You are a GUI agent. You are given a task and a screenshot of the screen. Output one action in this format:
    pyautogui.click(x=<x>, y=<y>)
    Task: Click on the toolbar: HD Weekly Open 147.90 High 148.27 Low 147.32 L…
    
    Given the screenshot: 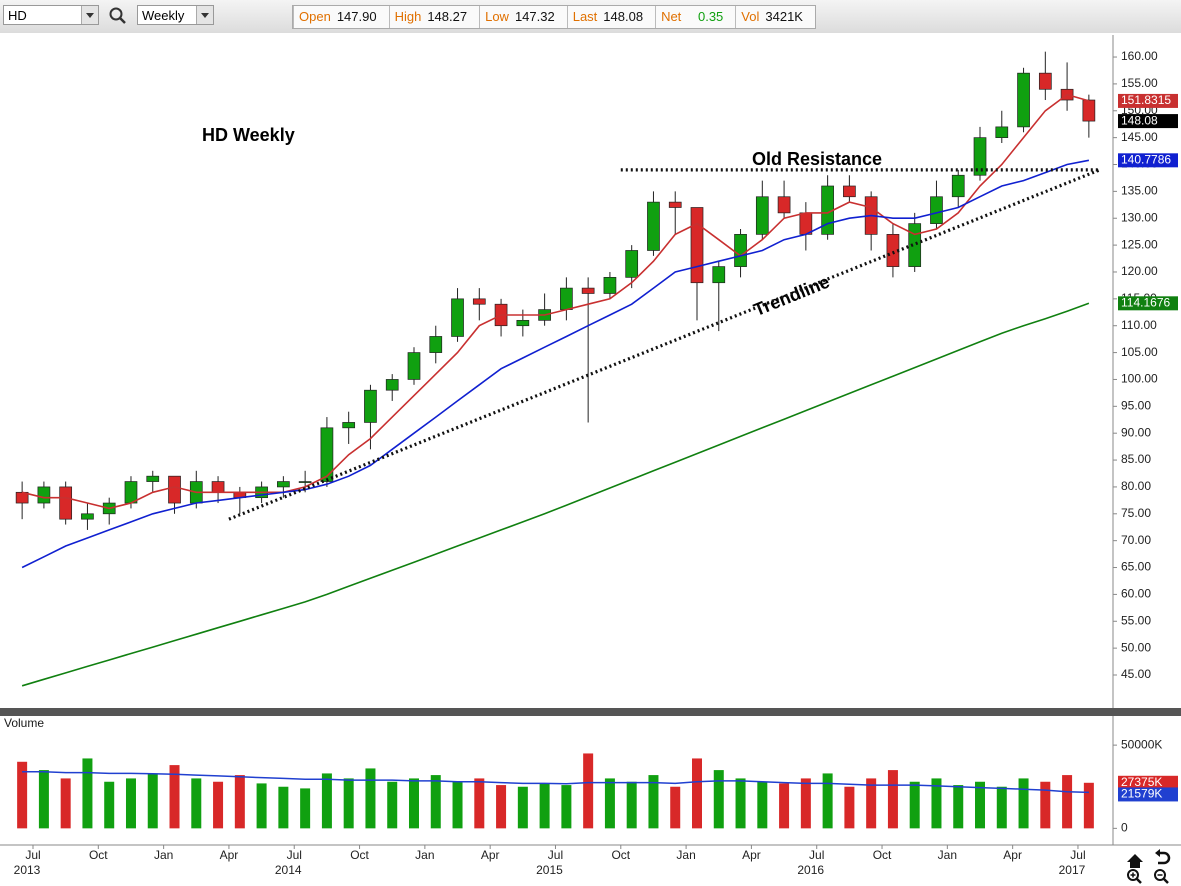 What is the action you would take?
    pyautogui.click(x=590, y=17)
    